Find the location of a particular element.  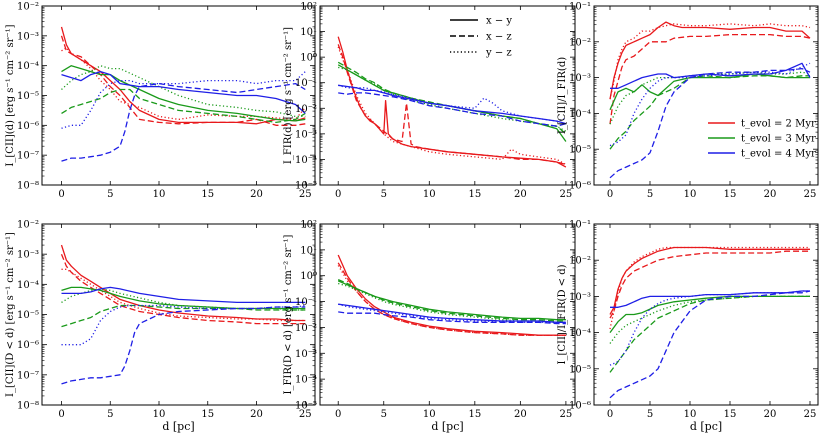

x-axis-label: d [pc] is located at coordinates (447, 426).